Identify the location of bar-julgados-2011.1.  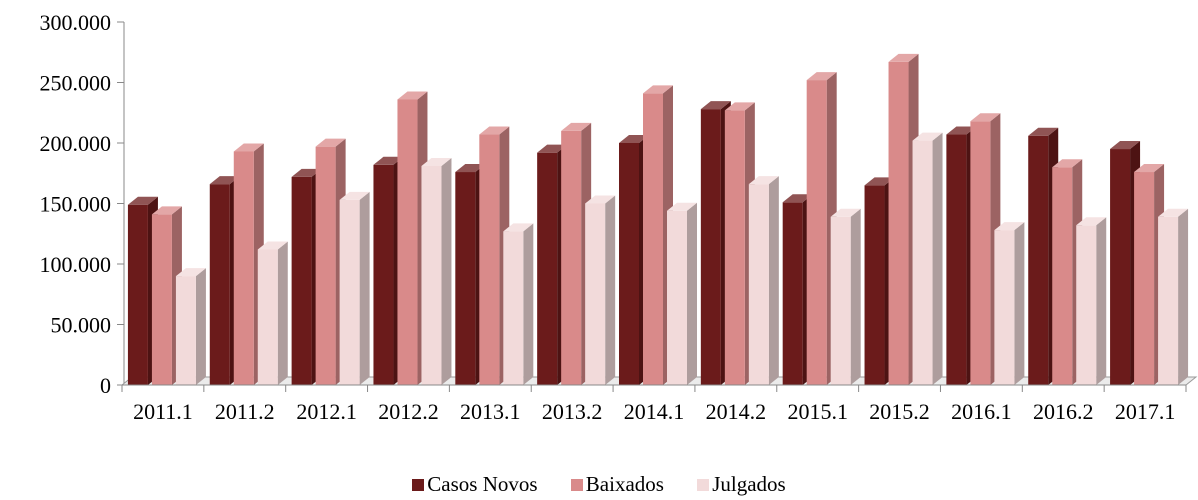
(190, 326).